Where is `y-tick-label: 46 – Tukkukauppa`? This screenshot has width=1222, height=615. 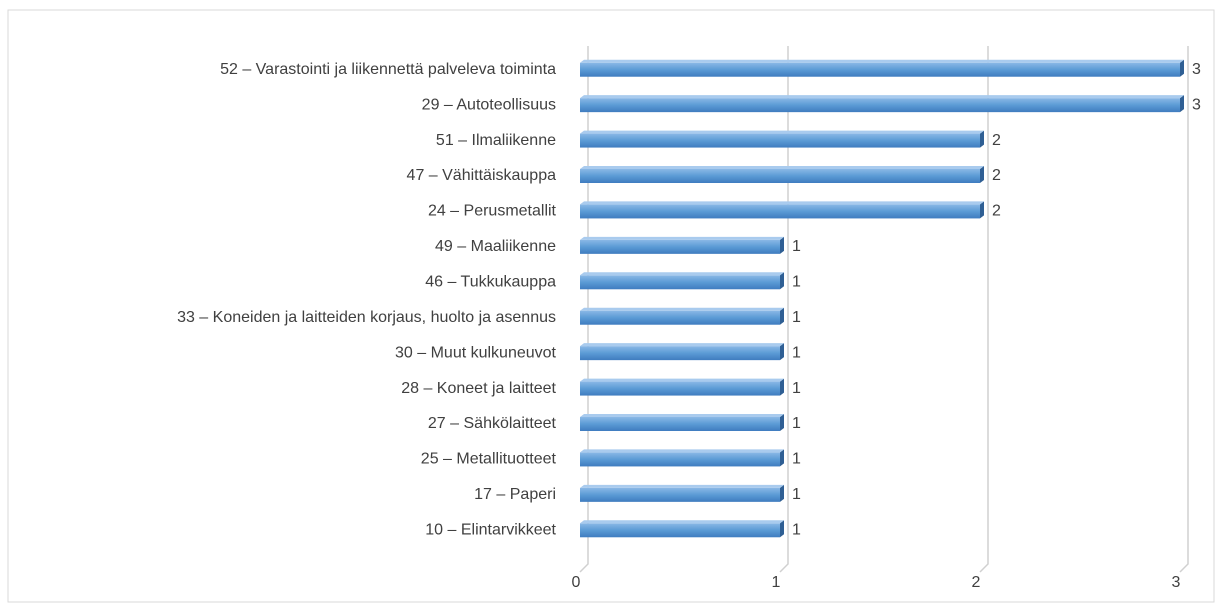 y-tick-label: 46 – Tukkukauppa is located at coordinates (490, 282).